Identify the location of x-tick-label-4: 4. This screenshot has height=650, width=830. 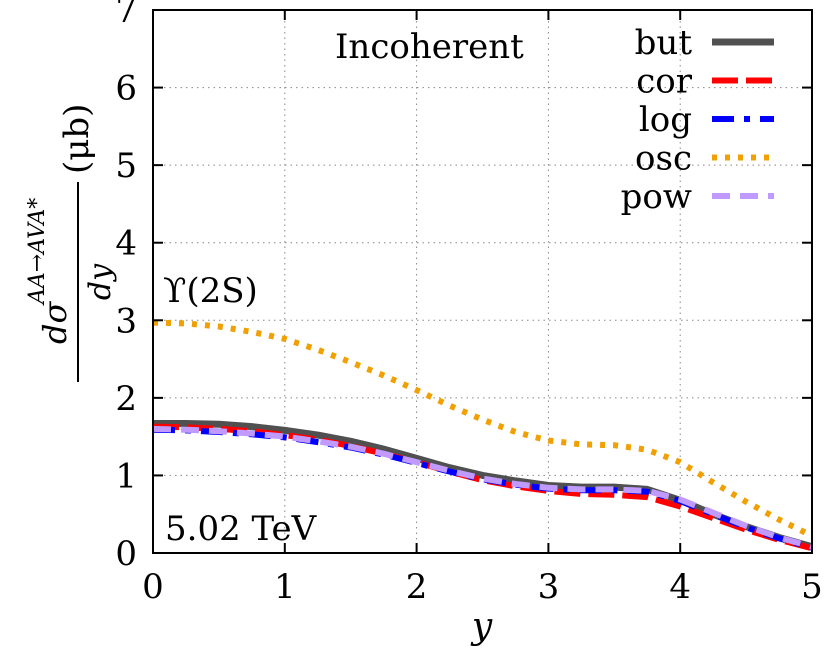
(680, 587).